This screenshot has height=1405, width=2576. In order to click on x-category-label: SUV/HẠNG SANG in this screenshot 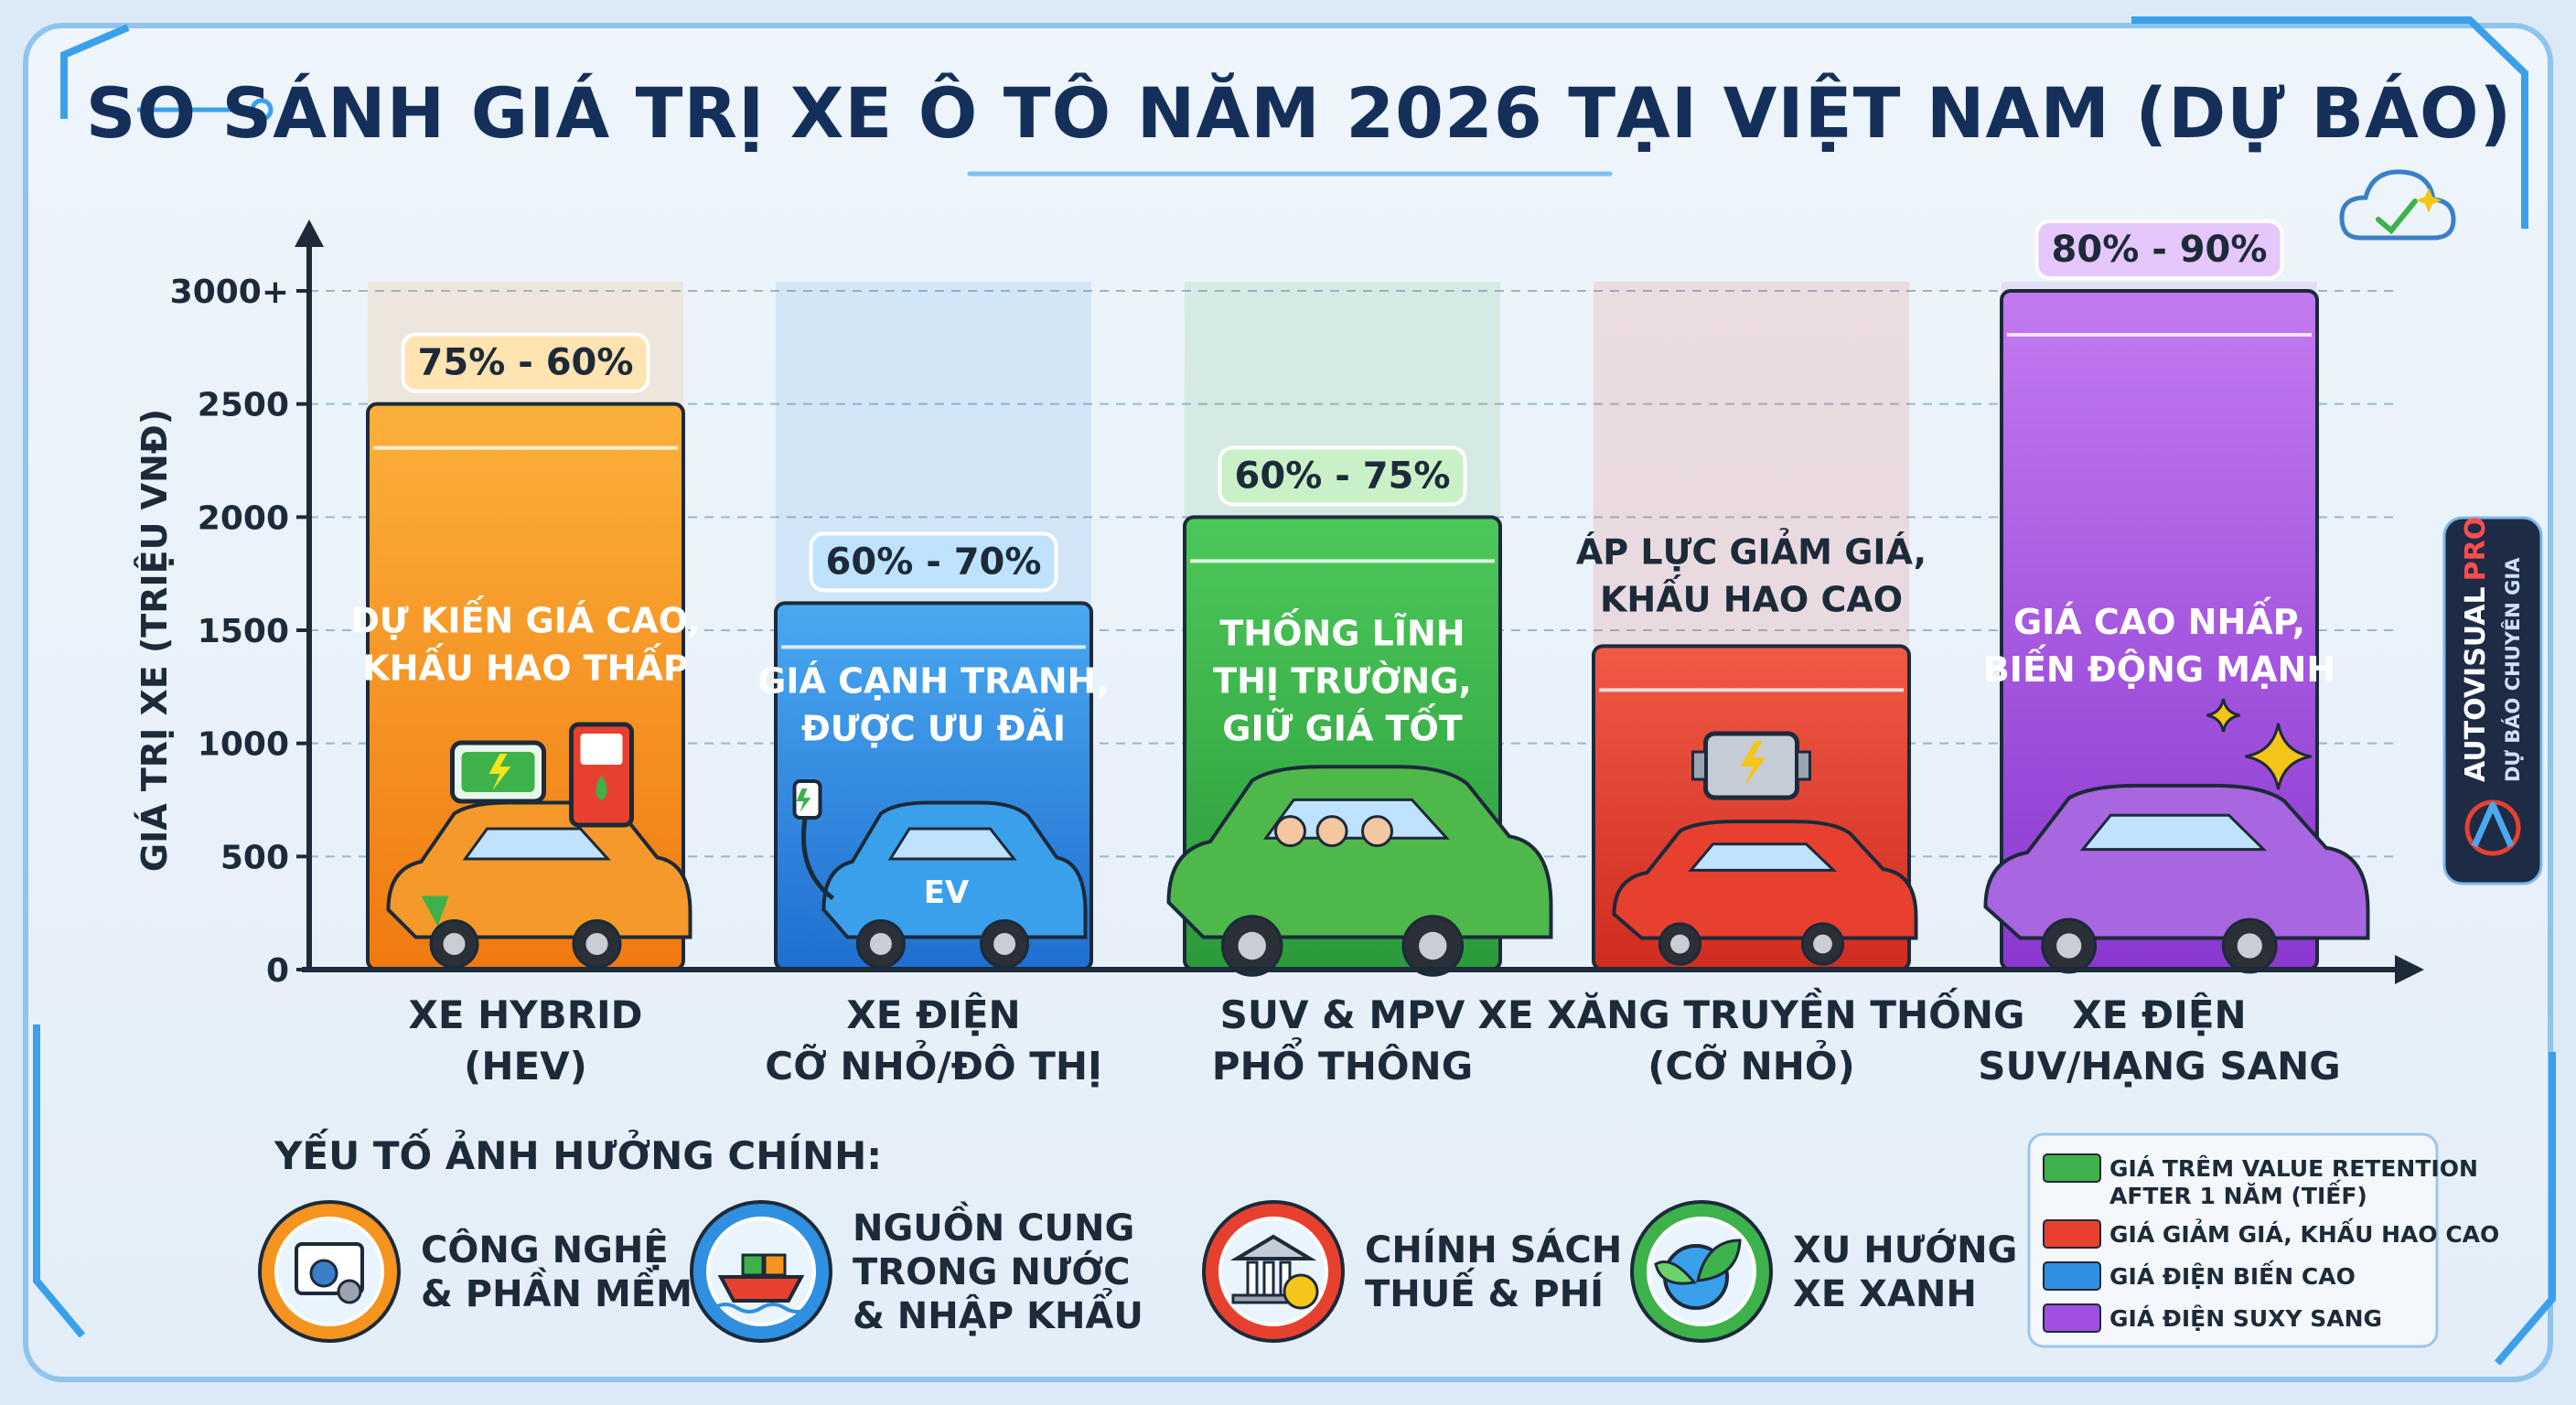, I will do `click(2159, 1066)`.